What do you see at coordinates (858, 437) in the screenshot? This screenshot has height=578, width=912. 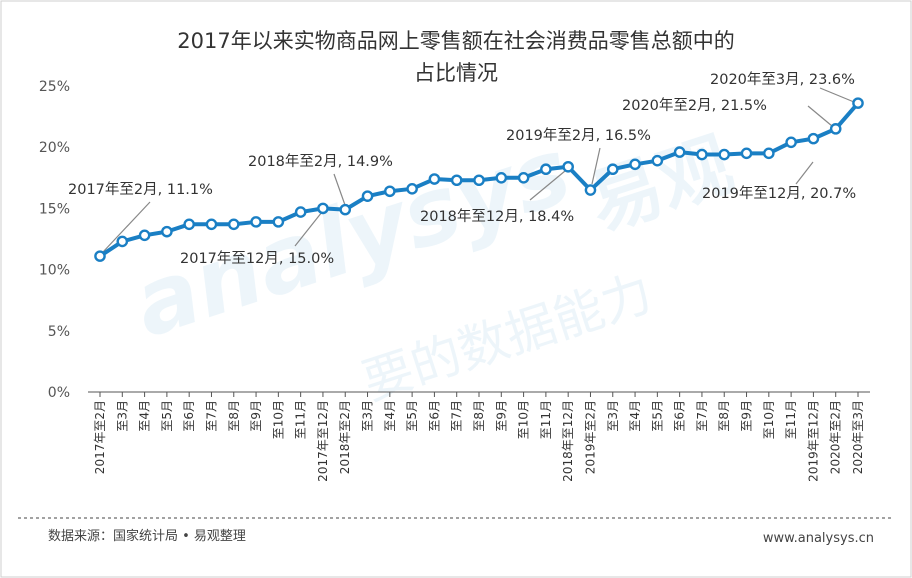 I see `x-tick-label: 2020年至3月` at bounding box center [858, 437].